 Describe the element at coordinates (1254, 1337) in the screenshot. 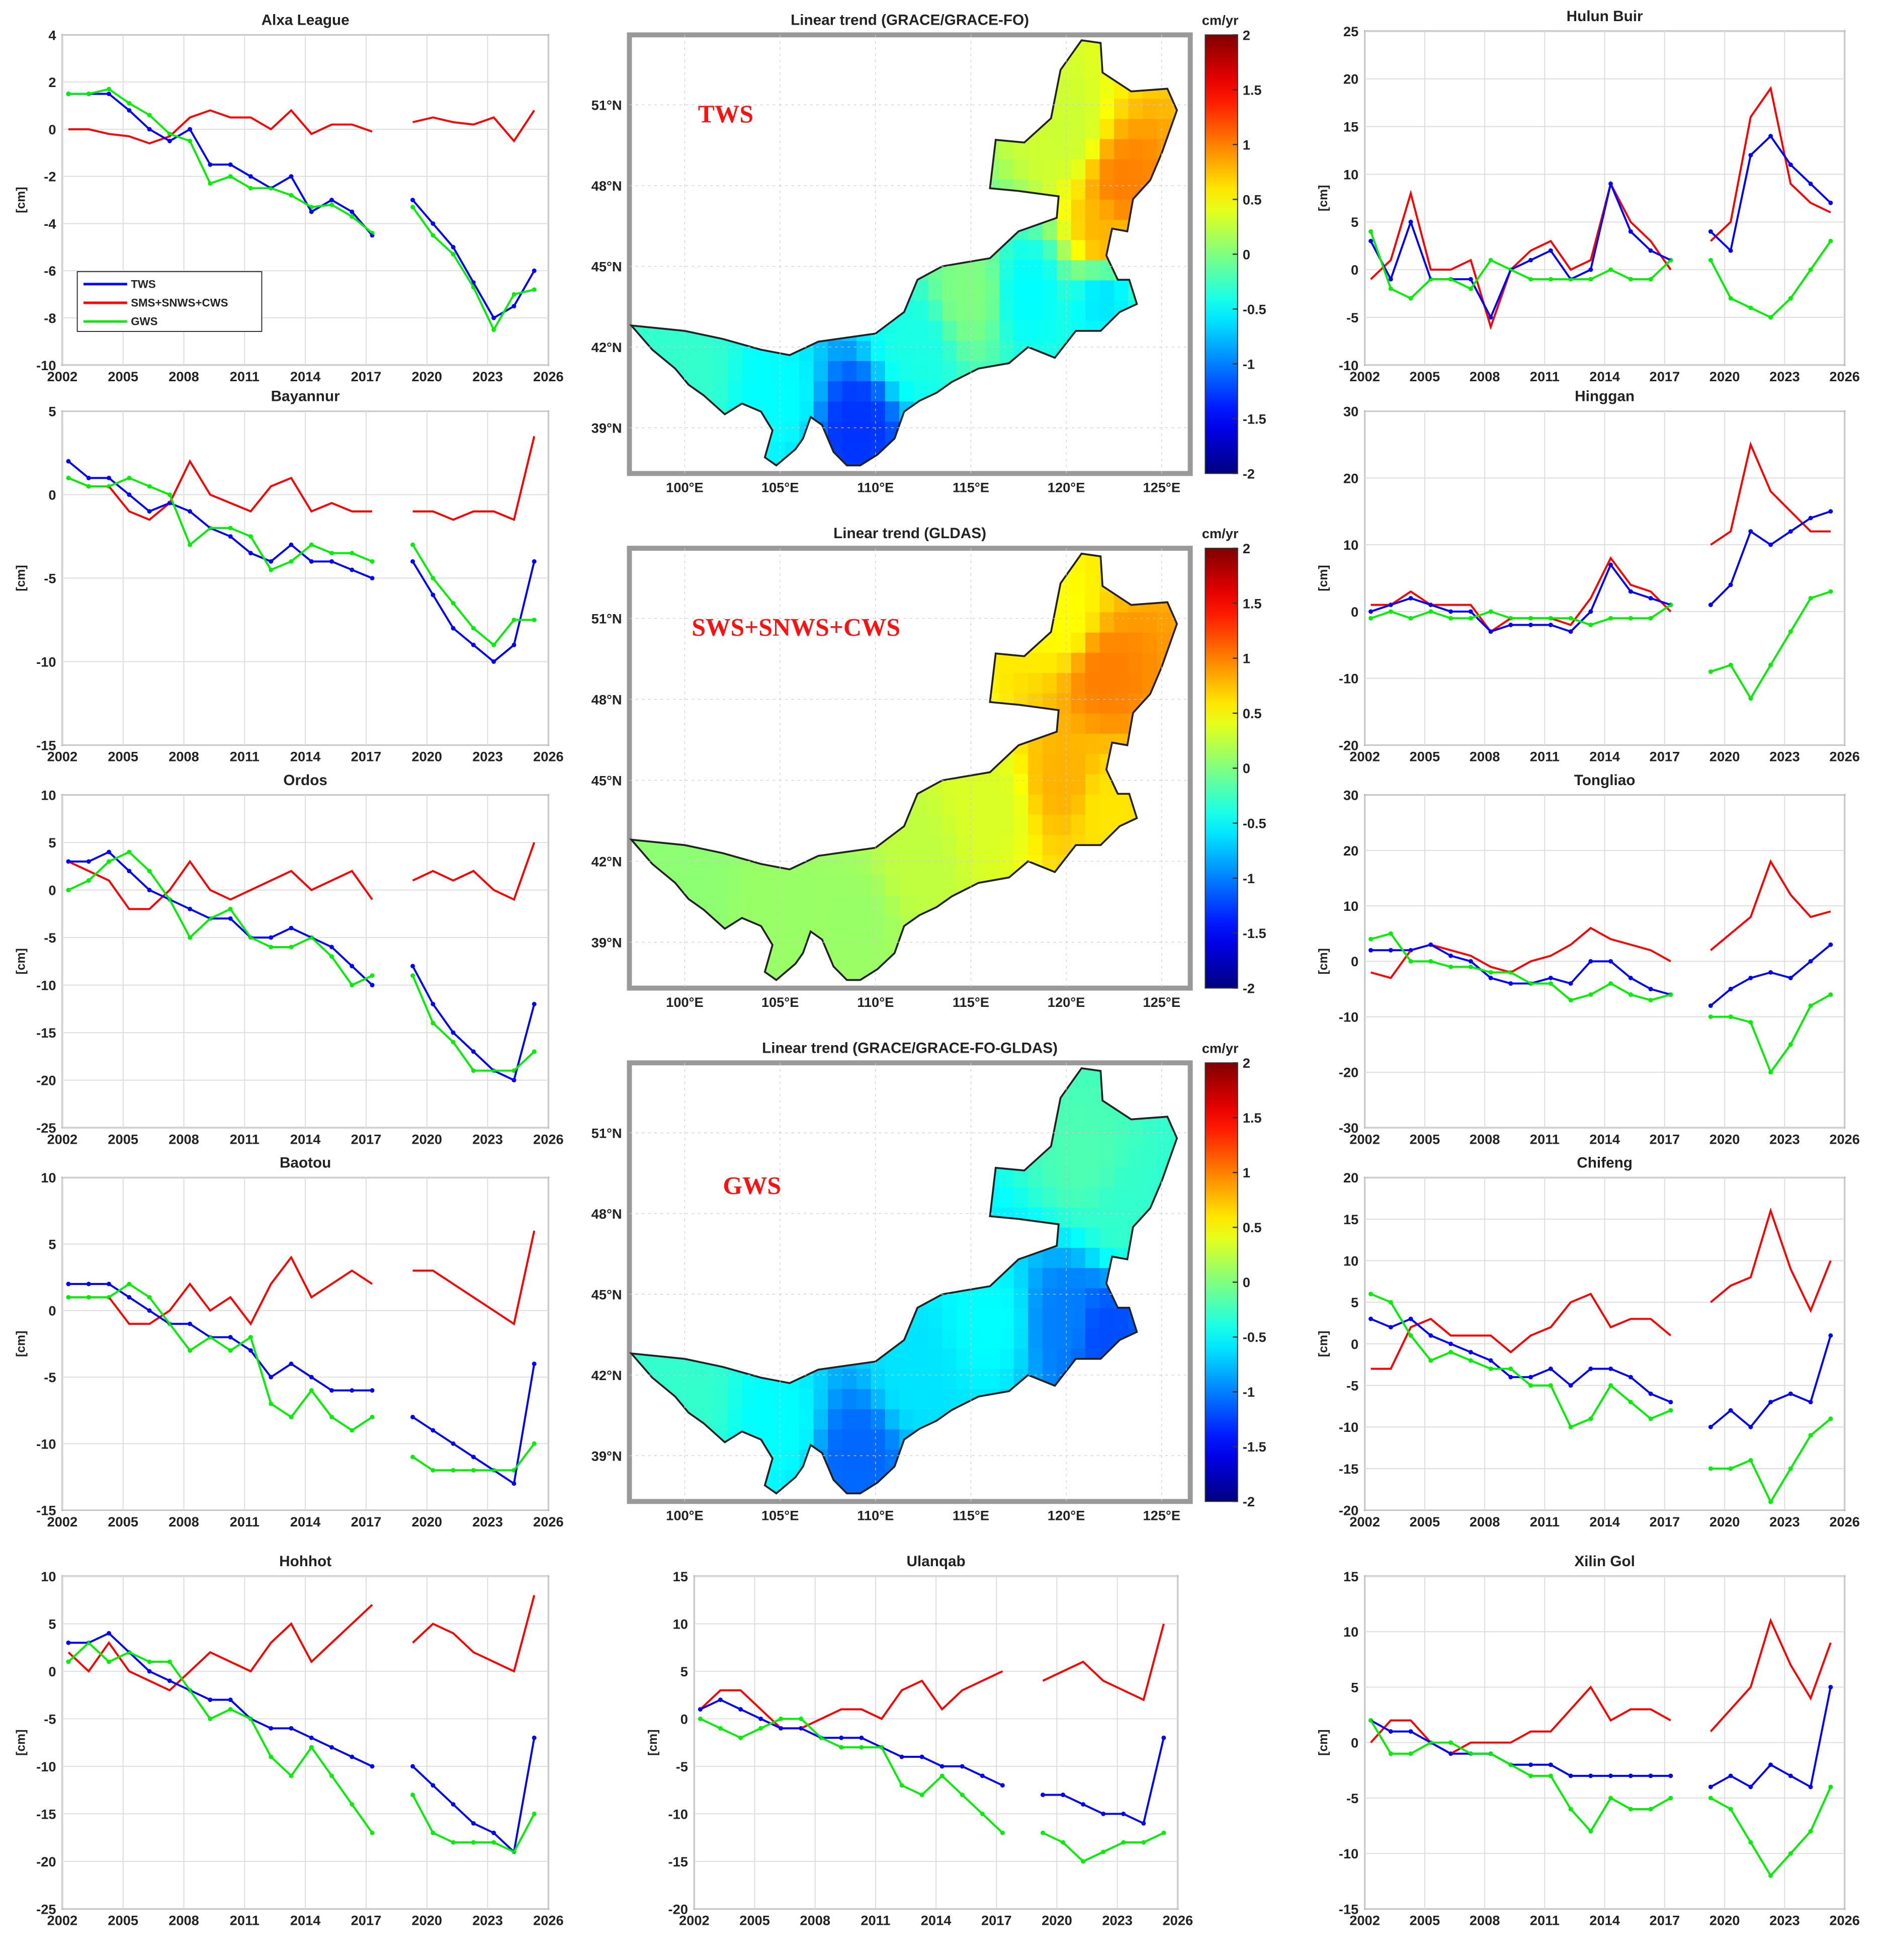

I see `colorbar-tick-label: -0.5` at that location.